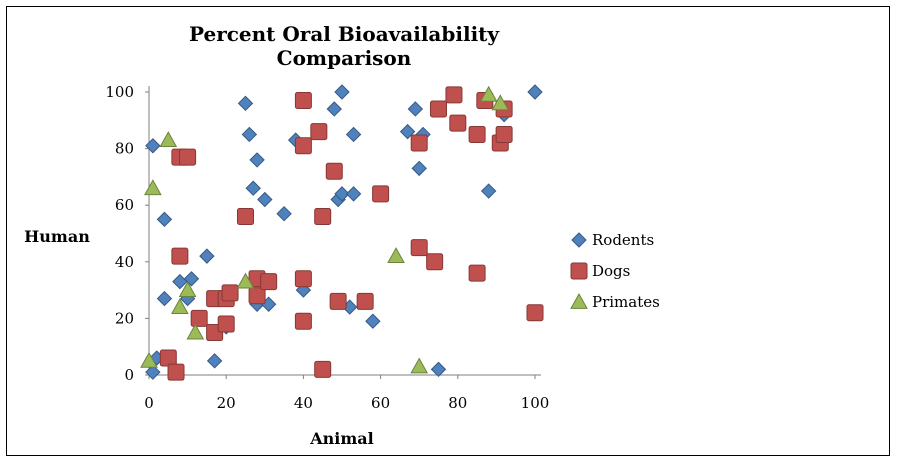  I want to click on x-tick-label: 100, so click(535, 403).